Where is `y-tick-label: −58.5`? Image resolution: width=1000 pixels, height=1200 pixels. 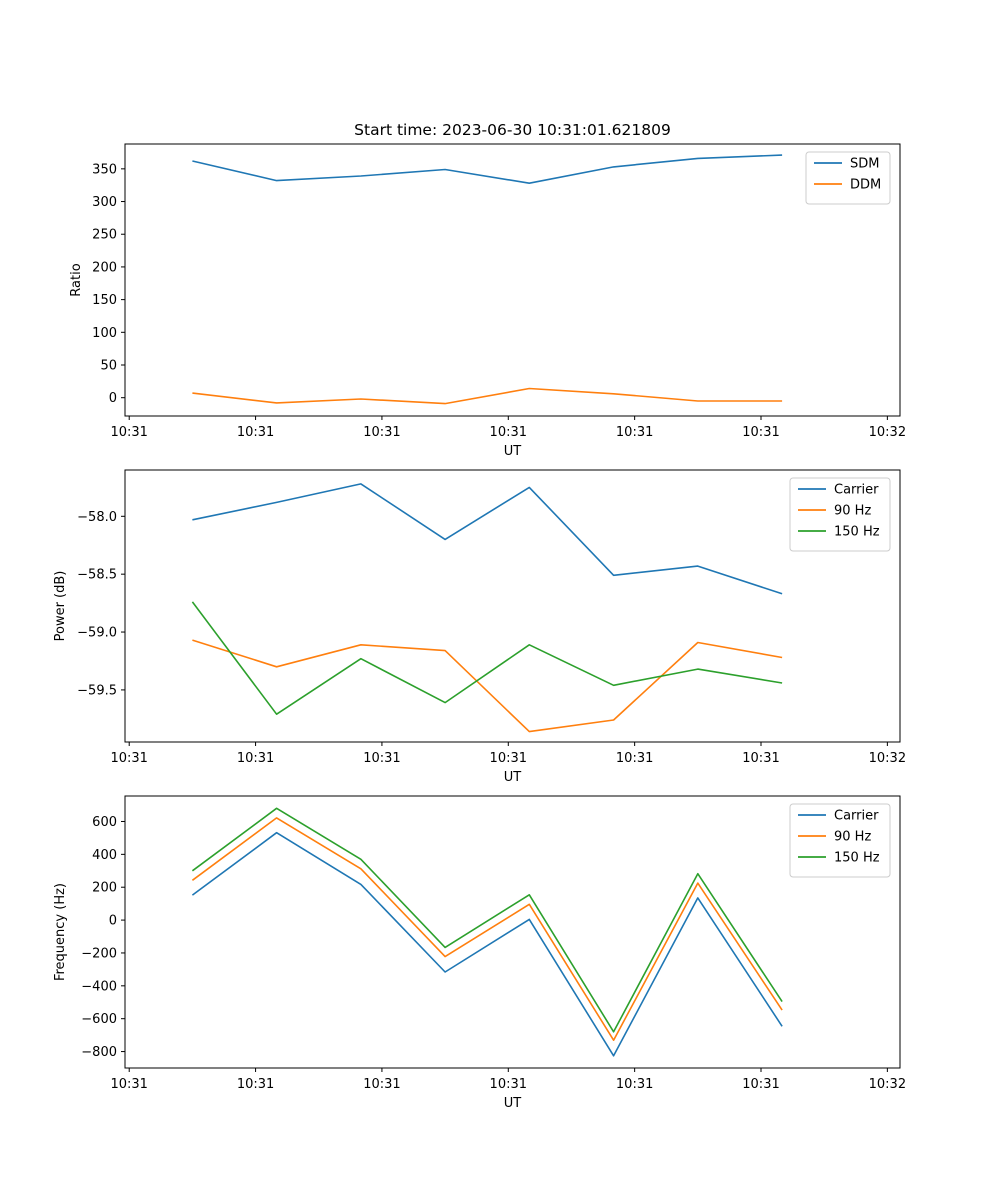 y-tick-label: −58.5 is located at coordinates (97, 575).